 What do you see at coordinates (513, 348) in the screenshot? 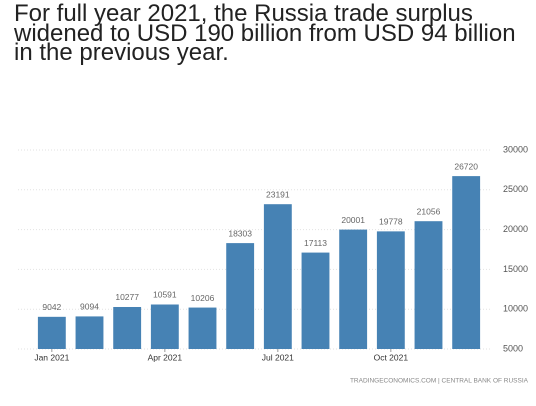
I see `y-tick-label: 5000` at bounding box center [513, 348].